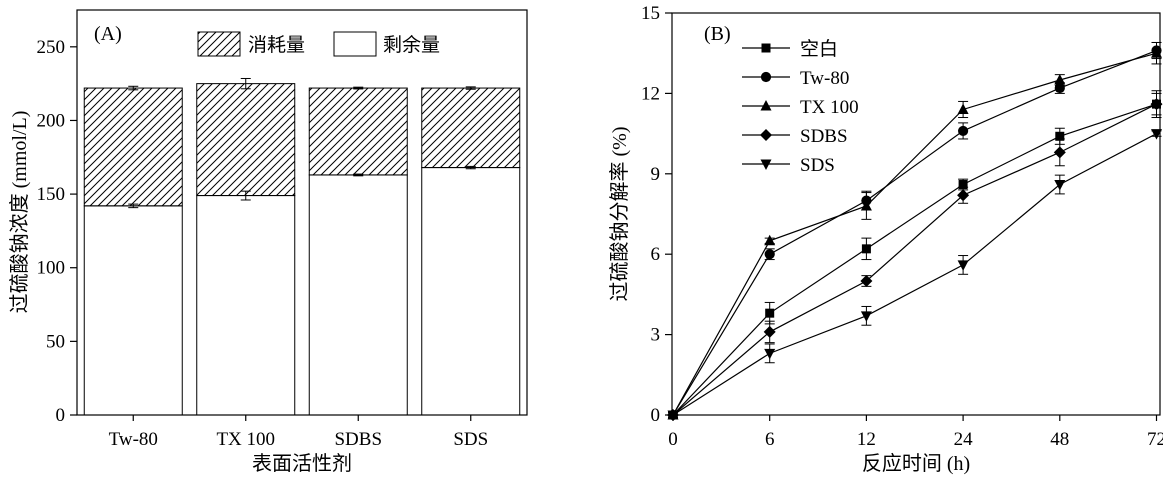 The width and height of the screenshot is (1163, 477). I want to click on panel-a-legend: 消耗量 剩余量, so click(318, 44).